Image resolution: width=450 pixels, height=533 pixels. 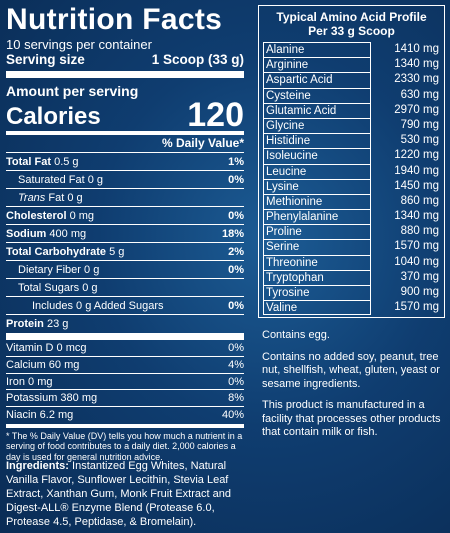 What do you see at coordinates (32, 198) in the screenshot?
I see `nutrient-label-italic: Trans` at bounding box center [32, 198].